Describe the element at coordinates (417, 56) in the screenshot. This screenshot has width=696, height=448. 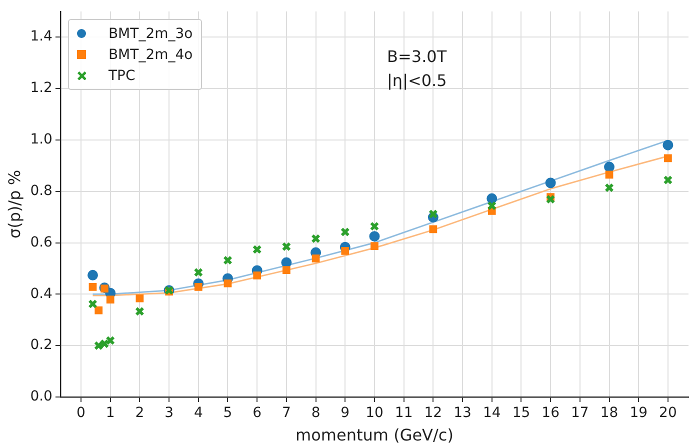
I see `annotation: B=3.0T` at that location.